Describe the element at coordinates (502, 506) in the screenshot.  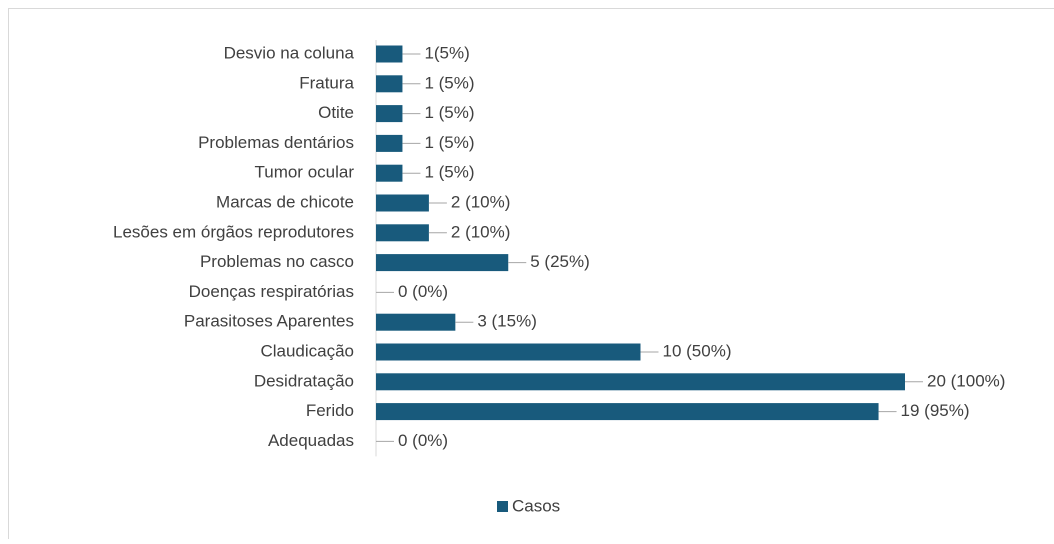
I see `legend-swatch` at that location.